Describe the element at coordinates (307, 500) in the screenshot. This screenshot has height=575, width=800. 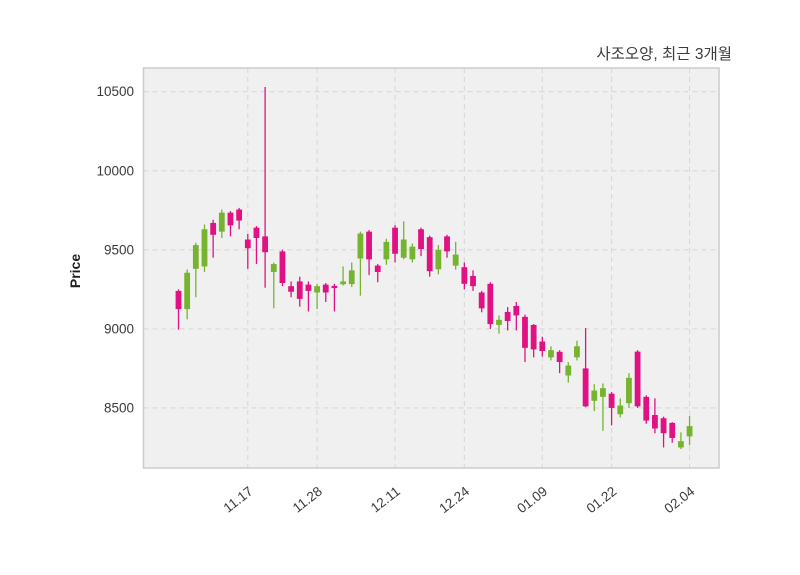
I see `x-tick-label: 11.28` at that location.